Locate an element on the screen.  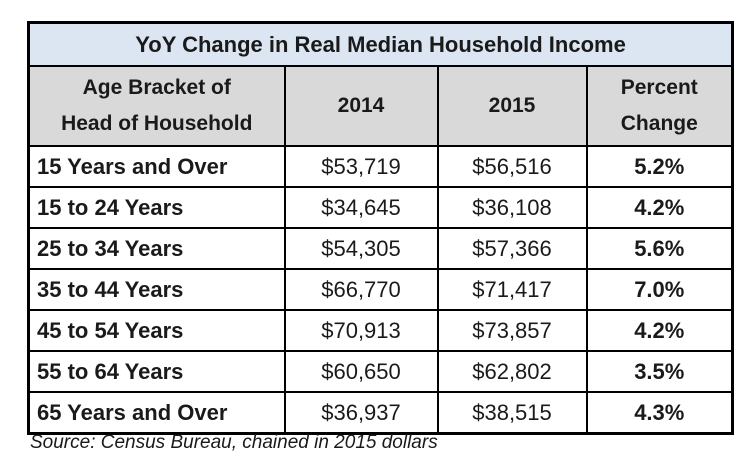
age-bracket-cell: 25 to 34 Years is located at coordinates (156, 248).